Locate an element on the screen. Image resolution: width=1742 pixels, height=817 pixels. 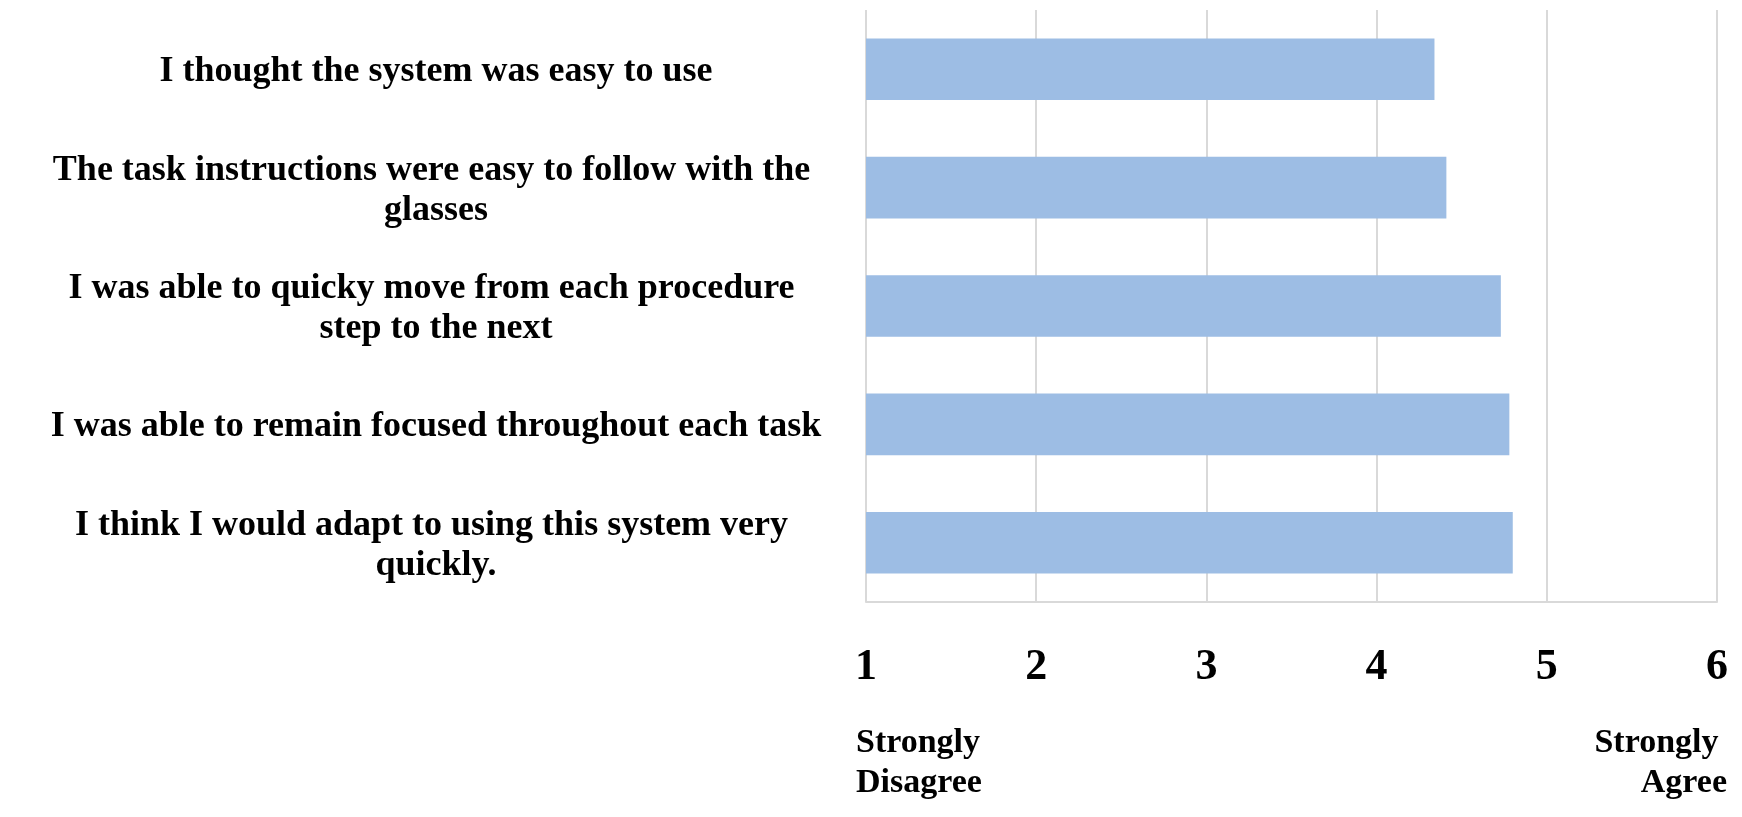
x-tick-label: 5 is located at coordinates (1546, 664).